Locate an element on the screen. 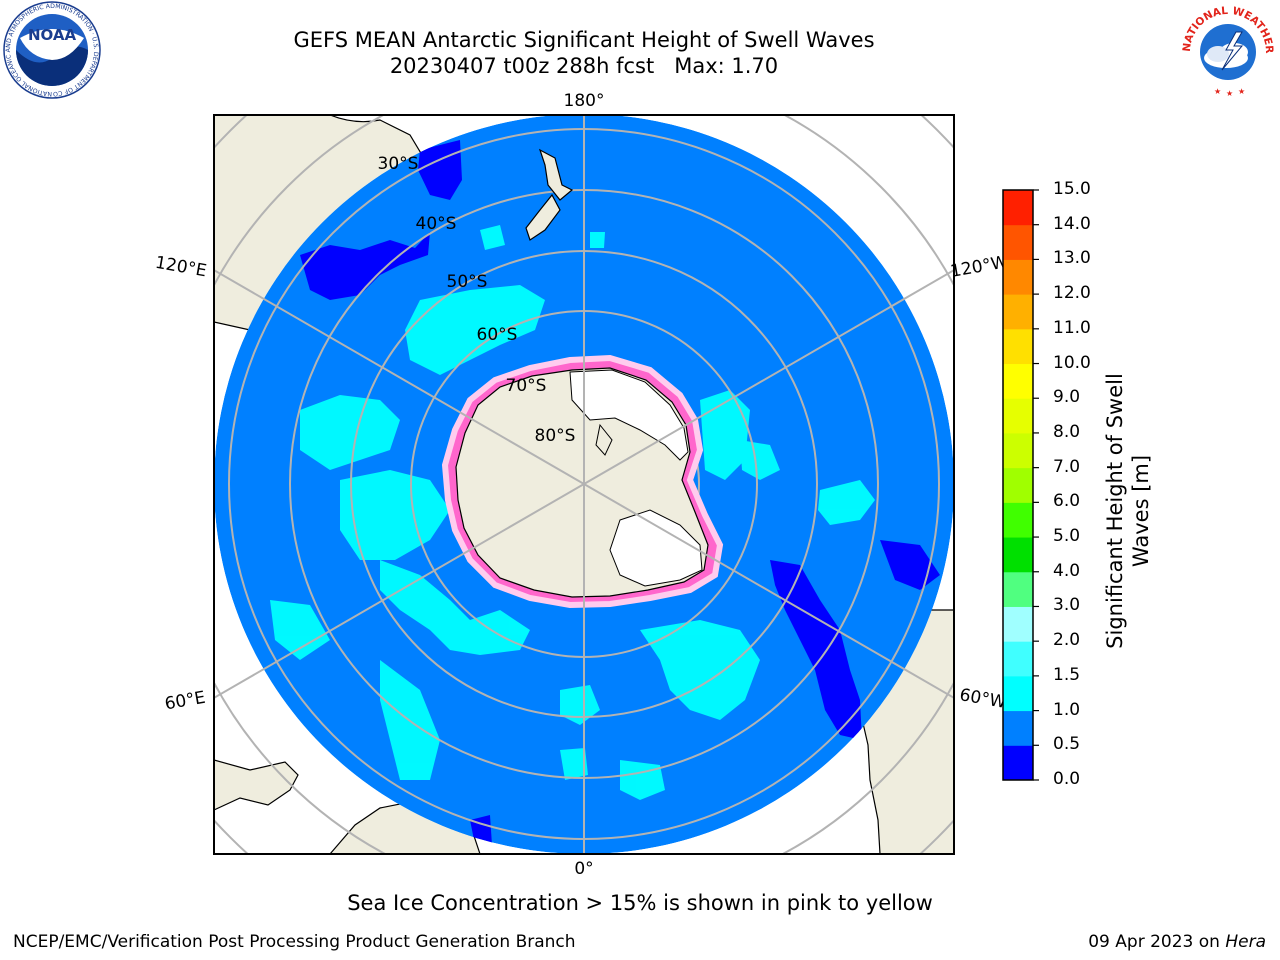 The image size is (1280, 960). colorbar-tick-label: 3.0 is located at coordinates (1067, 605).